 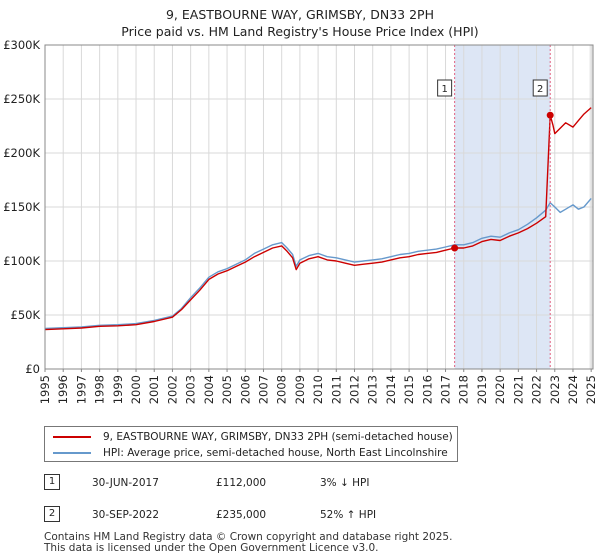 What do you see at coordinates (63, 389) in the screenshot?
I see `x-tick-label: 1996` at bounding box center [63, 389].